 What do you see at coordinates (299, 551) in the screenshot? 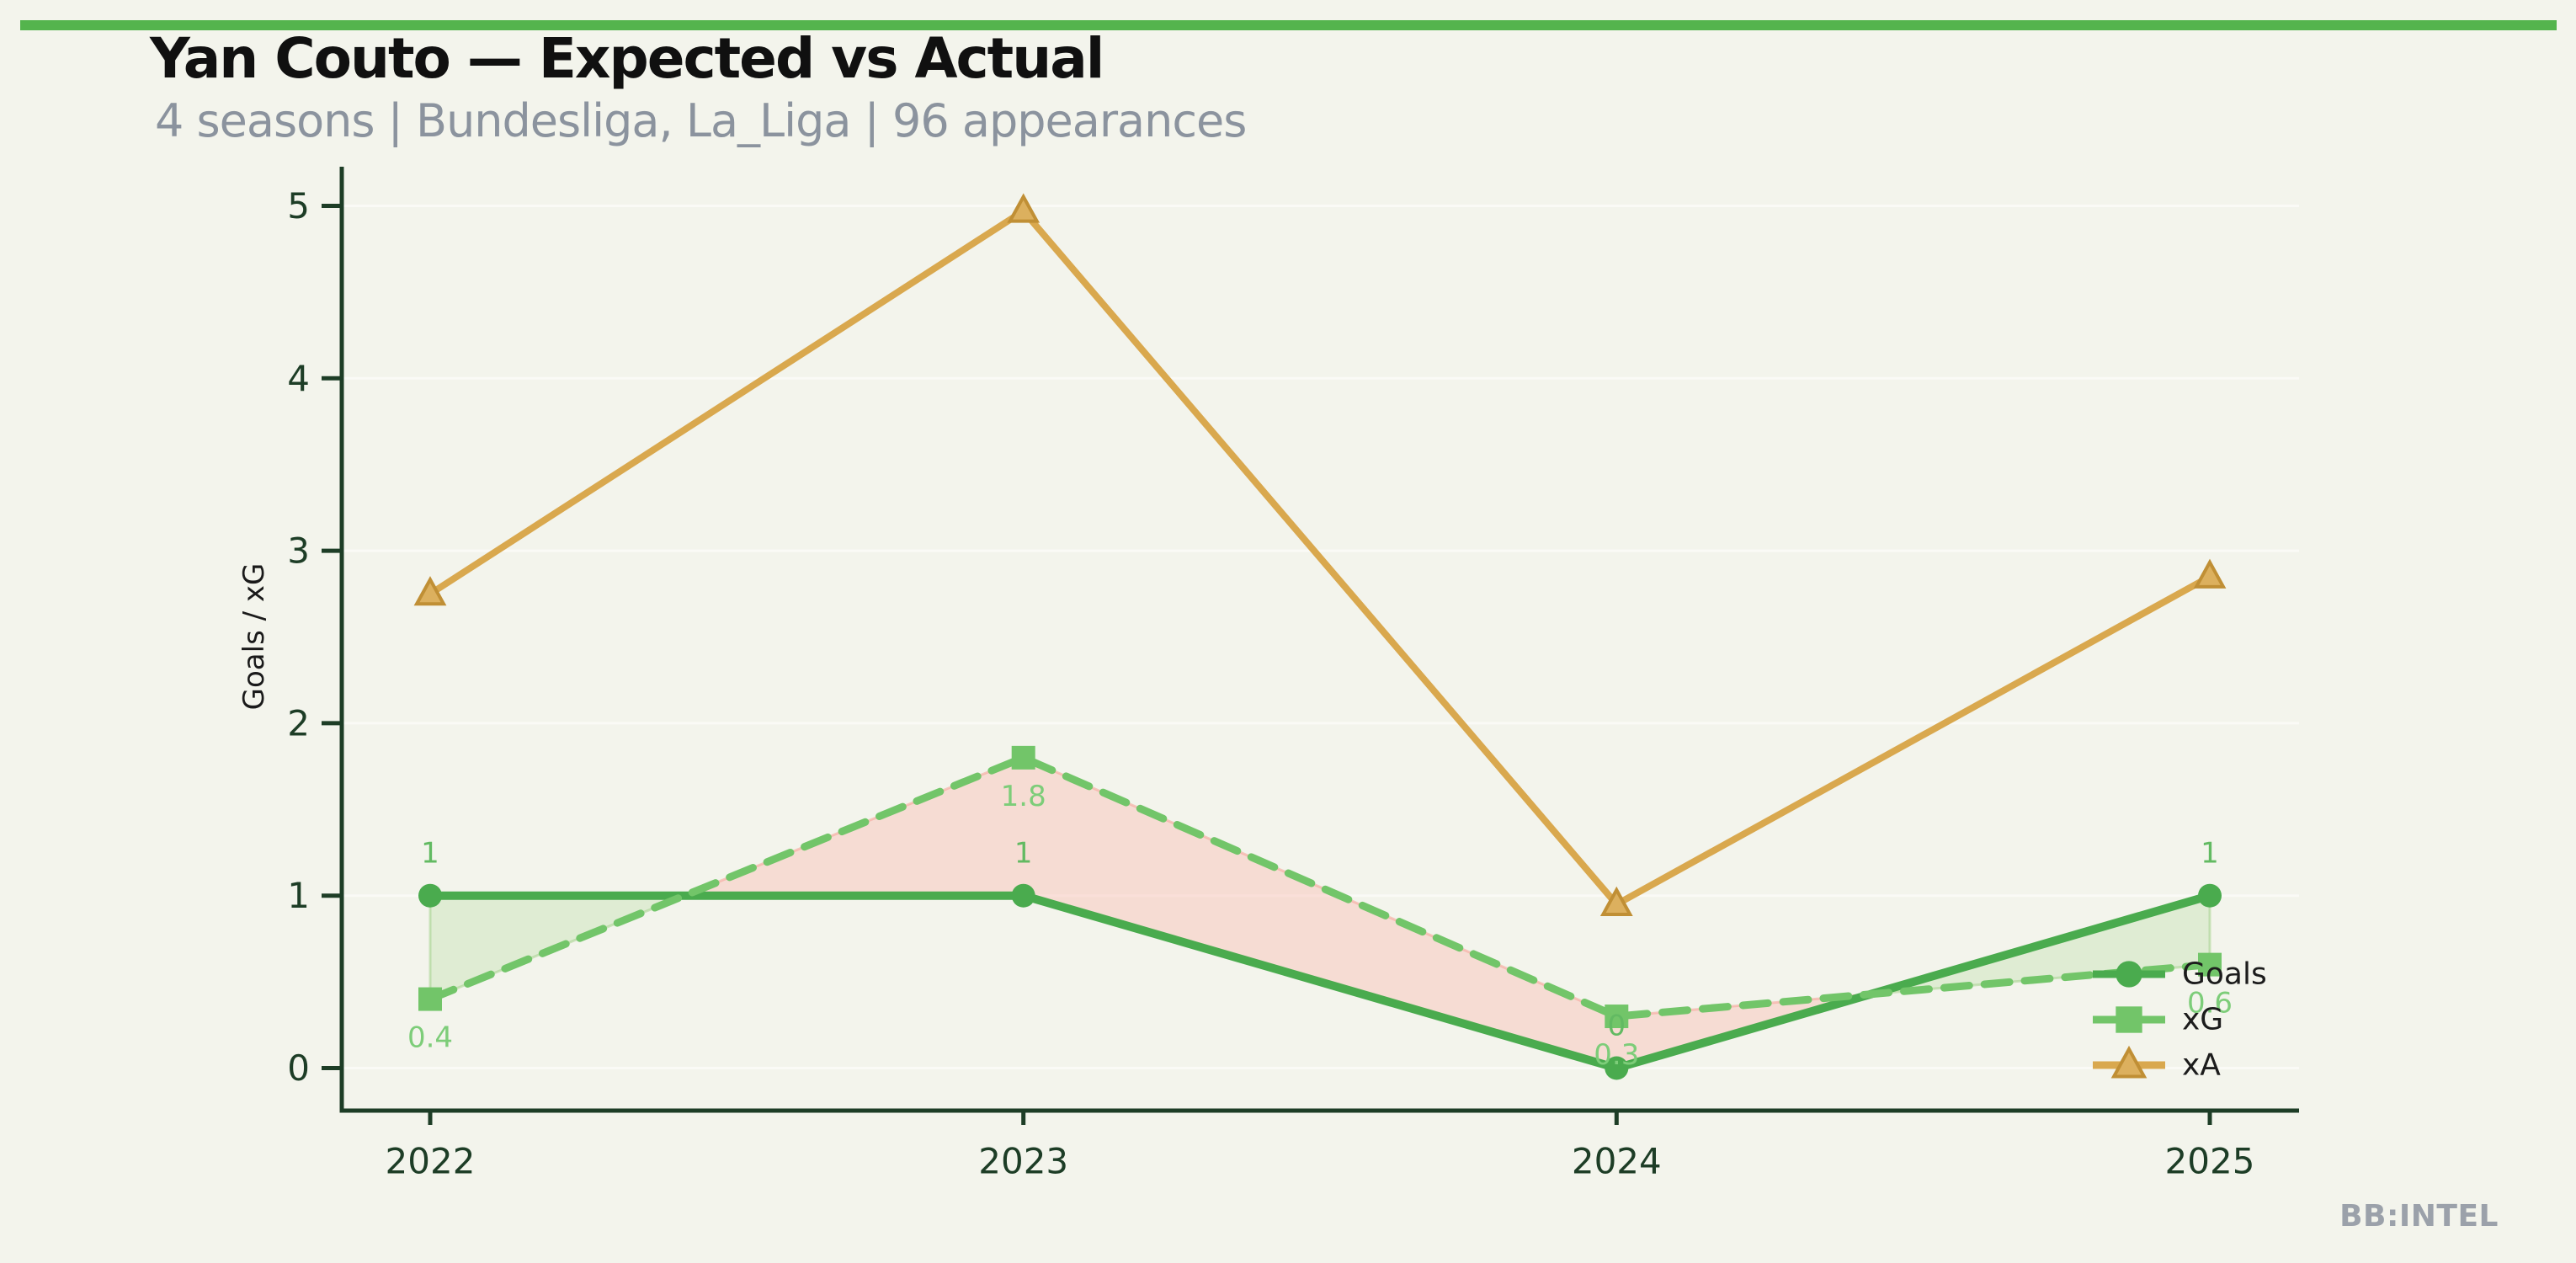
I see `y-tick-label: 3` at bounding box center [299, 551].